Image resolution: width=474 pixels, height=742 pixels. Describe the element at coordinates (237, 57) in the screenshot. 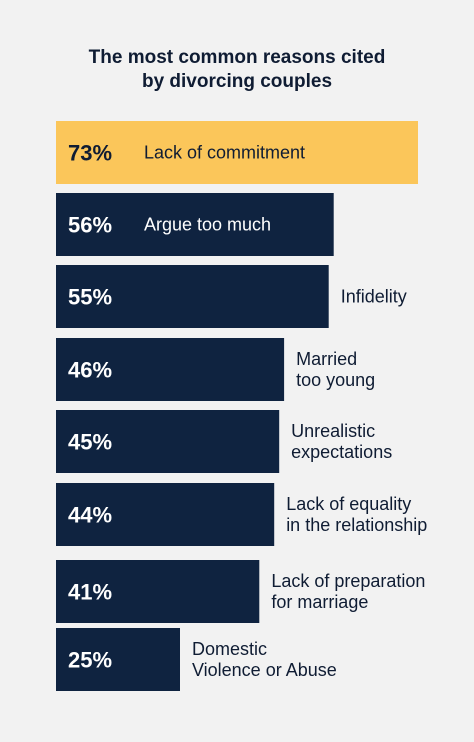

I see `chart-title-line-1: The most common reasons cited` at that location.